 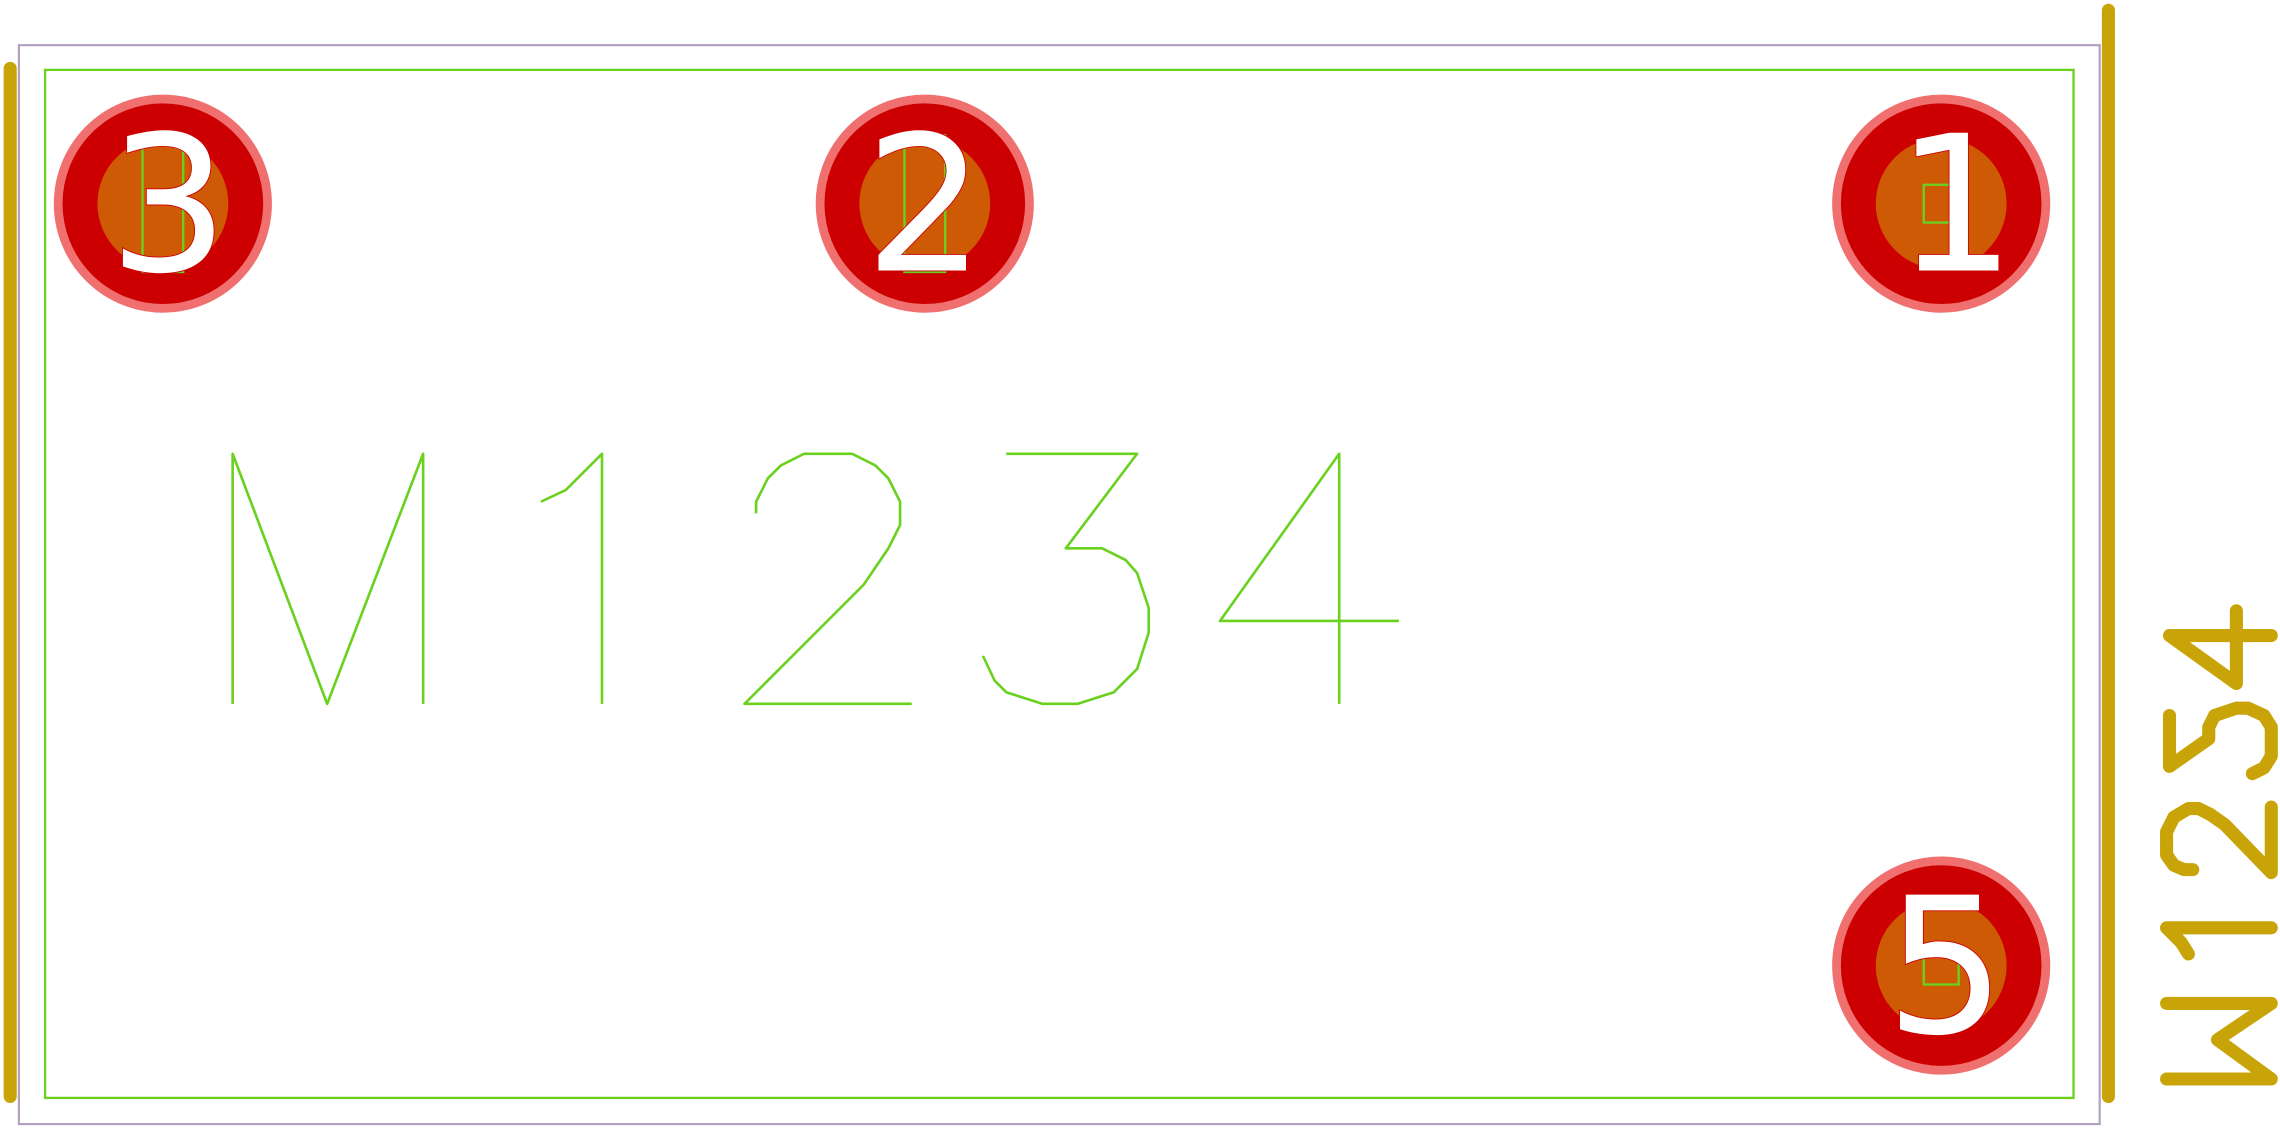 What do you see at coordinates (2219, 1041) in the screenshot?
I see `silk-glyph-m` at bounding box center [2219, 1041].